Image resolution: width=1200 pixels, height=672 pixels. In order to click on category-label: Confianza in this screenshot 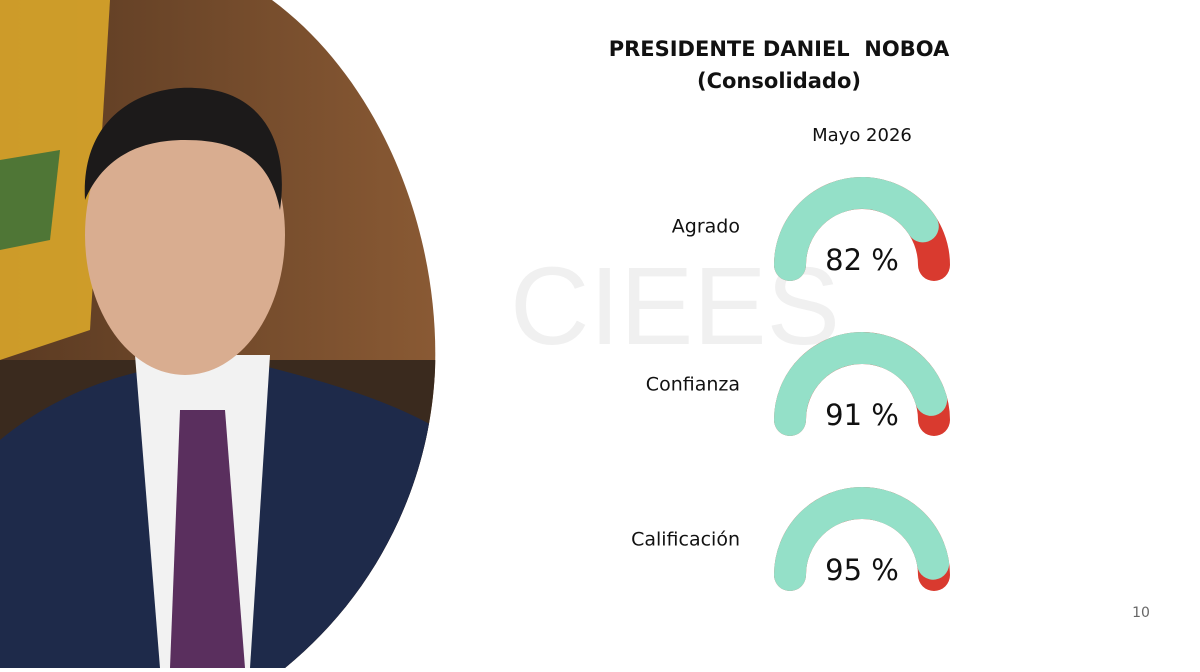, I will do `click(693, 385)`.